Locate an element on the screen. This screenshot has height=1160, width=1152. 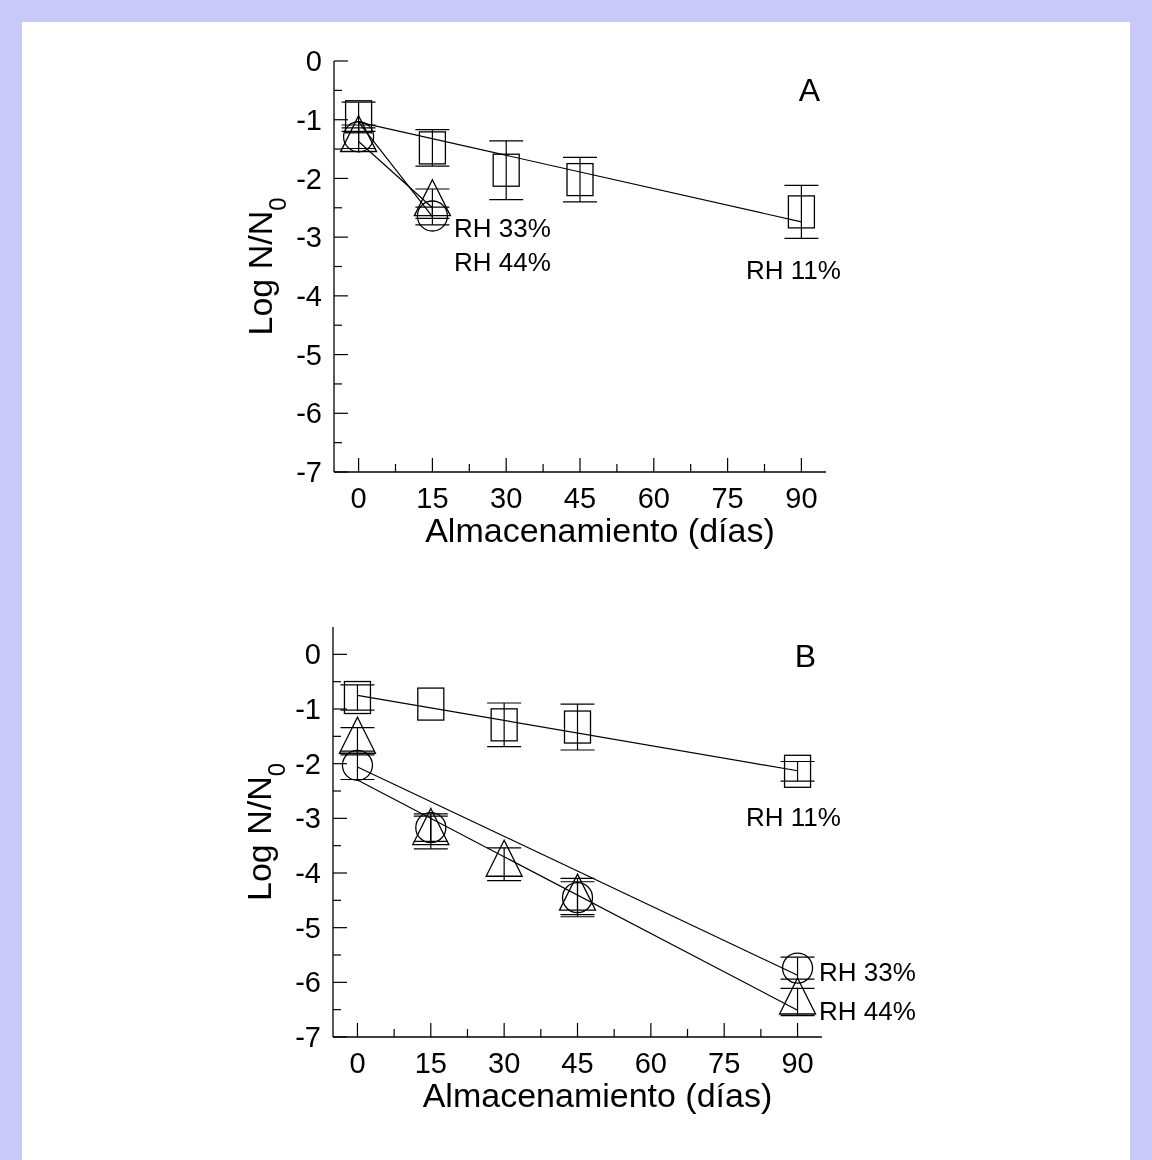
chart-title: A is located at coordinates (809, 90).